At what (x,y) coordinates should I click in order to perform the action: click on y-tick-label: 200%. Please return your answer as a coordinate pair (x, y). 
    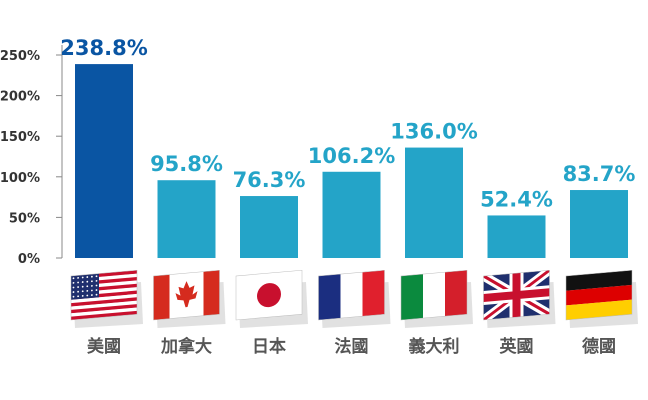
    Looking at the image, I should click on (20, 97).